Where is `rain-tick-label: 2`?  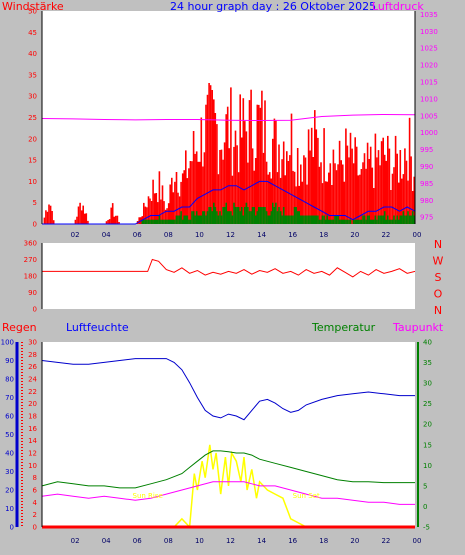 rain-tick-label: 2 is located at coordinates (35, 515).